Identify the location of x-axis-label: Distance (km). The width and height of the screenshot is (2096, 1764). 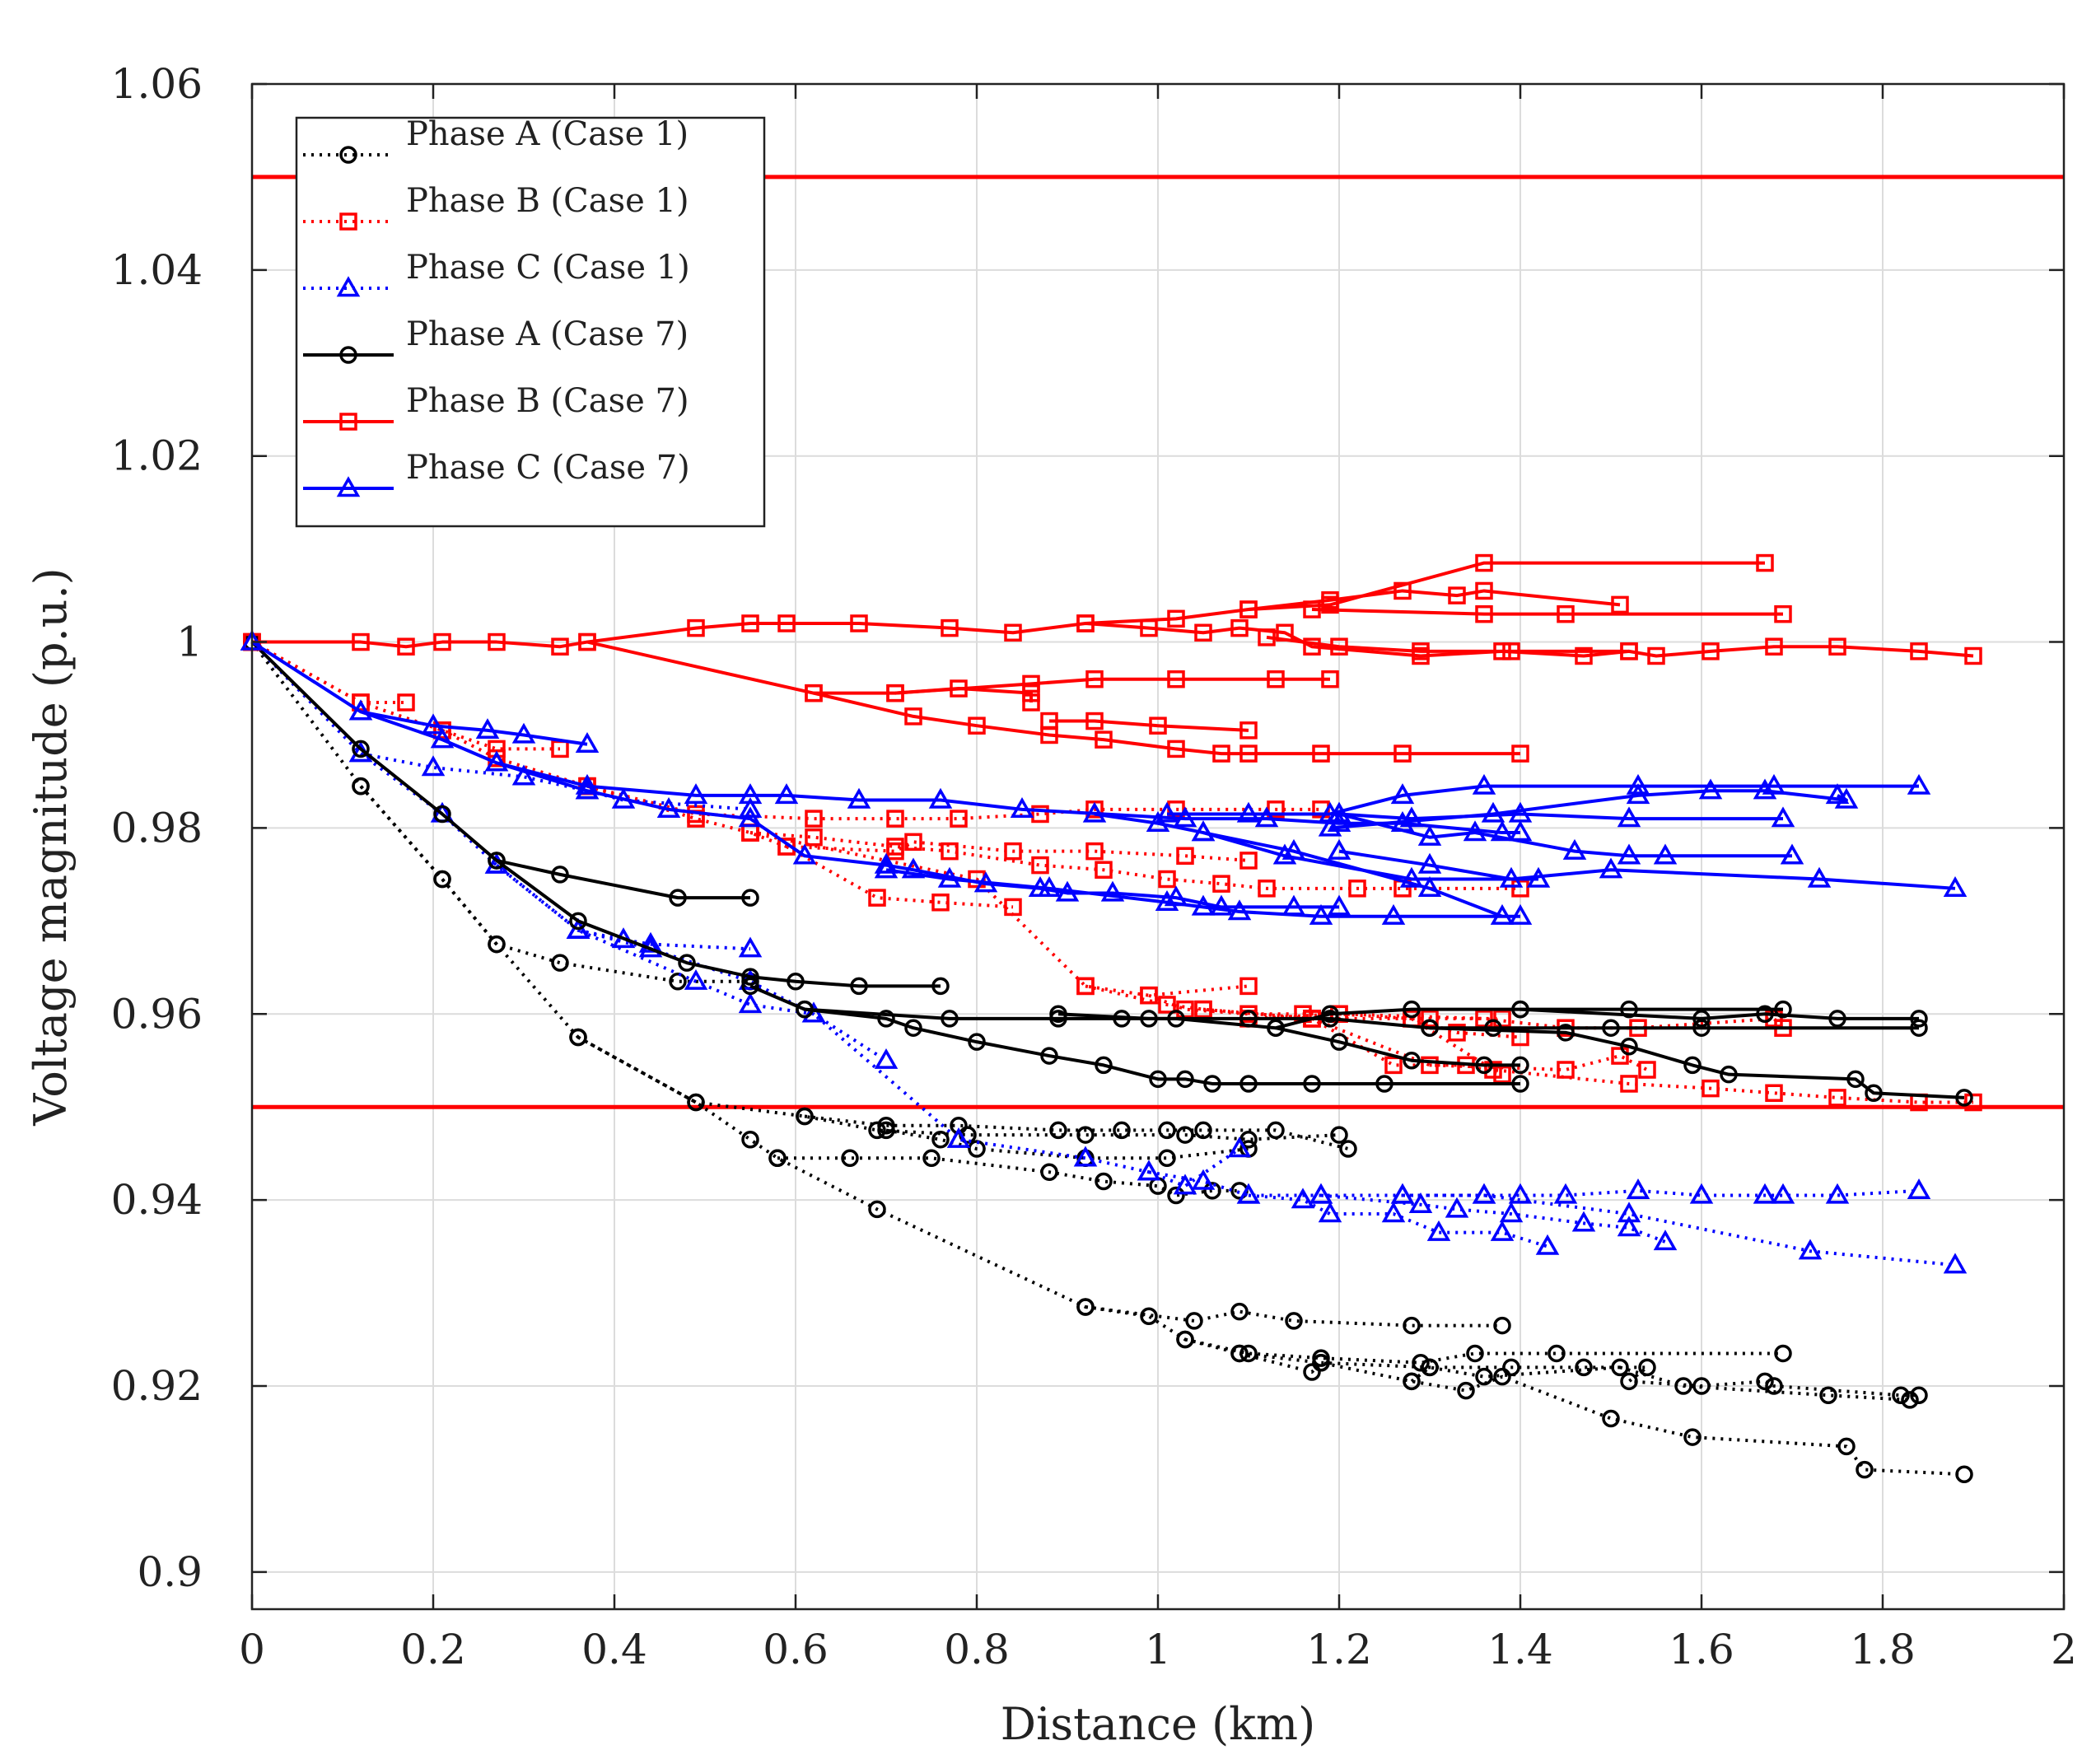
(1158, 1724).